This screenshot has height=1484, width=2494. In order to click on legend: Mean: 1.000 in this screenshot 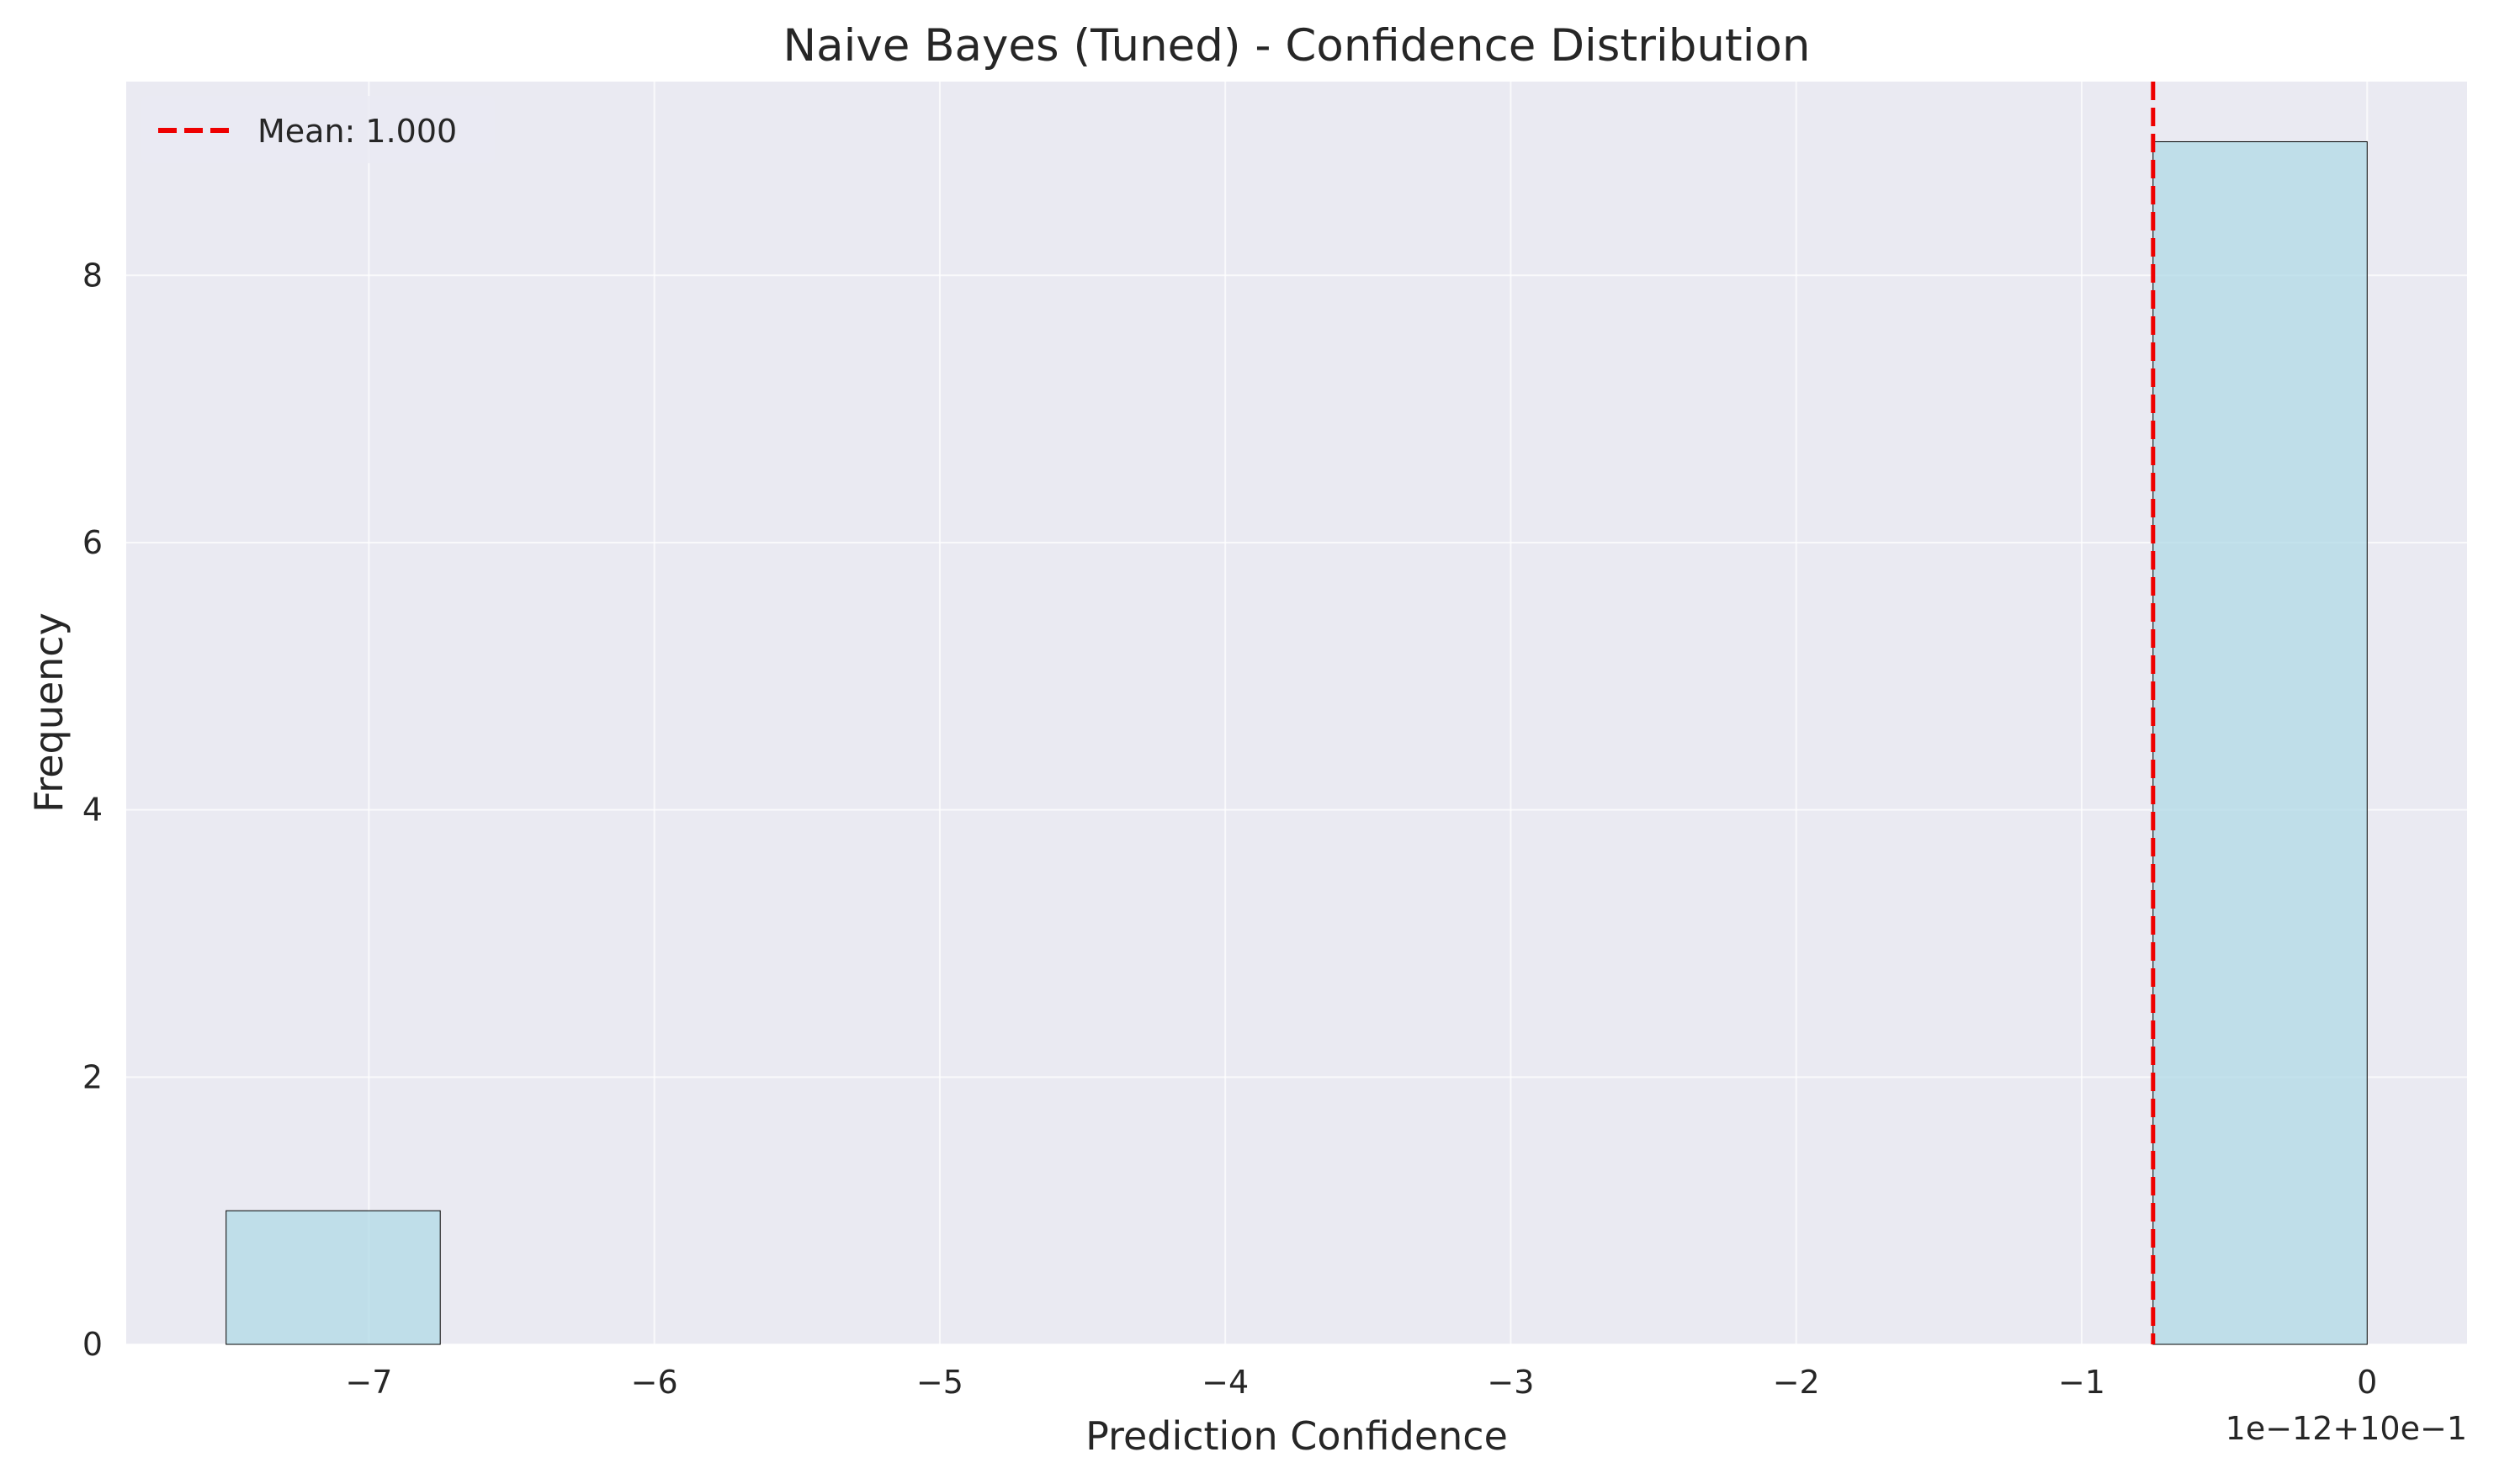, I will do `click(318, 129)`.